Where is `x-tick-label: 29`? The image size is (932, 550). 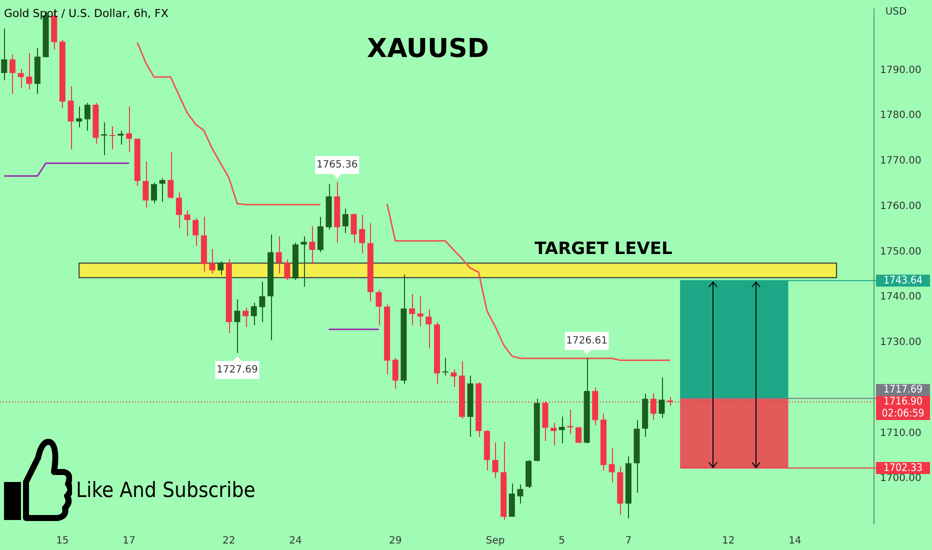 x-tick-label: 29 is located at coordinates (395, 541).